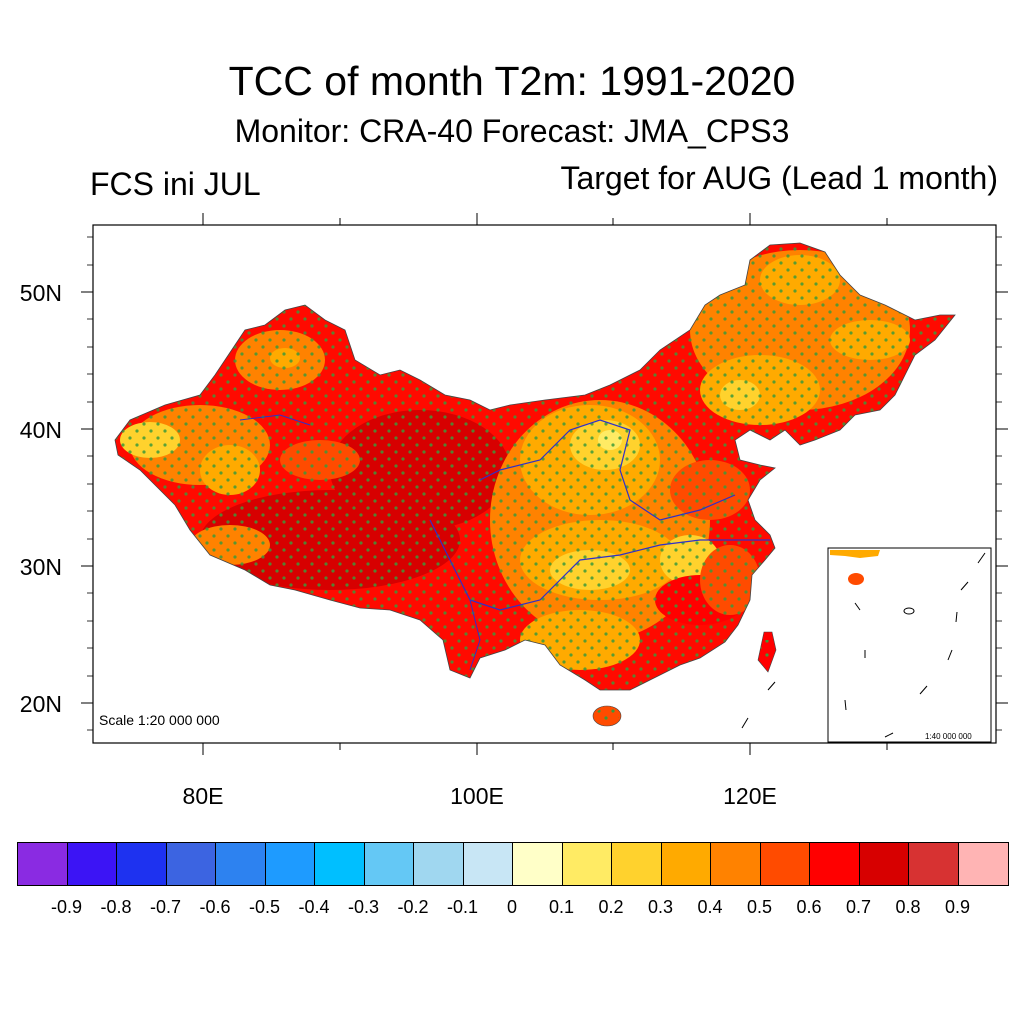 Image resolution: width=1024 pixels, height=1024 pixels. What do you see at coordinates (175, 184) in the screenshot?
I see `init-label: FCS ini JUL` at bounding box center [175, 184].